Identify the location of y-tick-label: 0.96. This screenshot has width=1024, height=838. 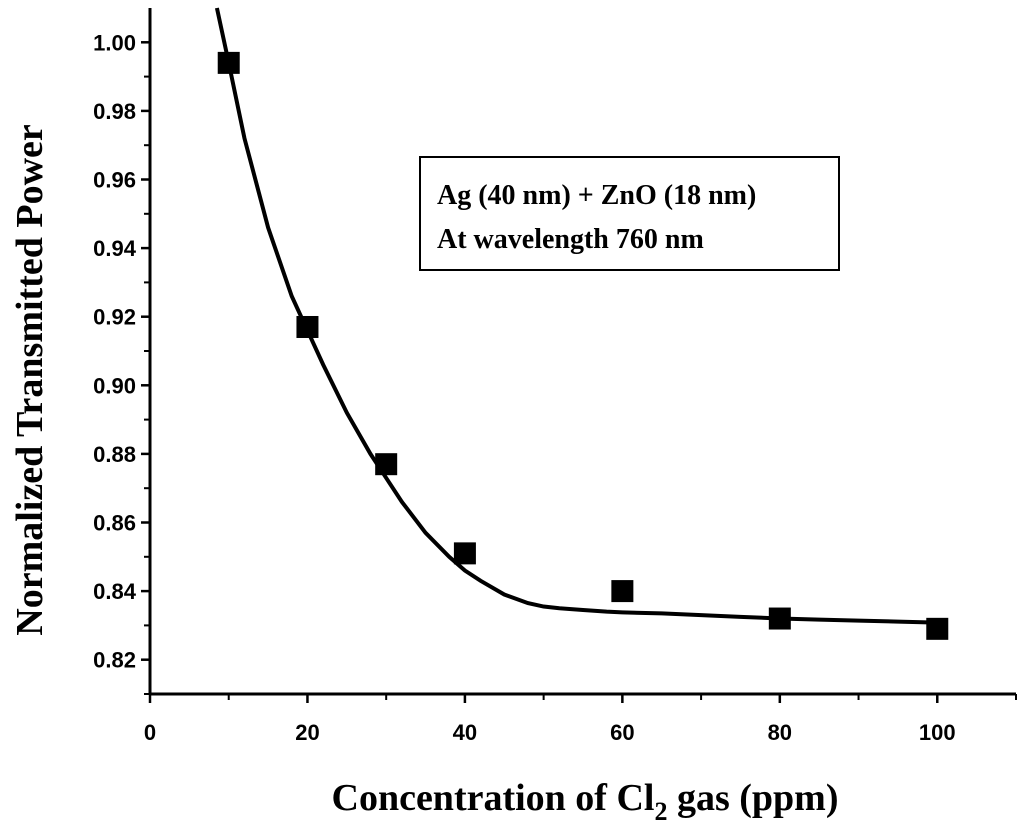
(114, 180).